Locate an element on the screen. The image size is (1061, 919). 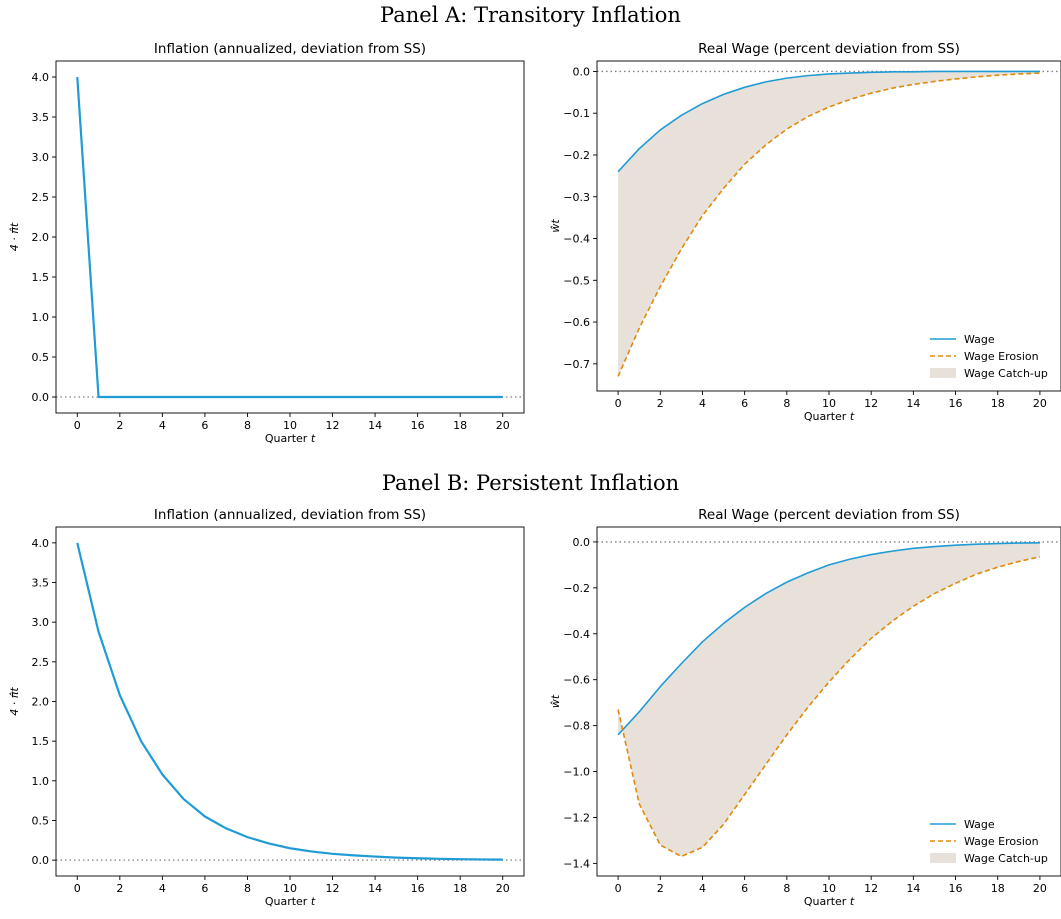
legend-label: Wage Catch-up is located at coordinates (1006, 373).